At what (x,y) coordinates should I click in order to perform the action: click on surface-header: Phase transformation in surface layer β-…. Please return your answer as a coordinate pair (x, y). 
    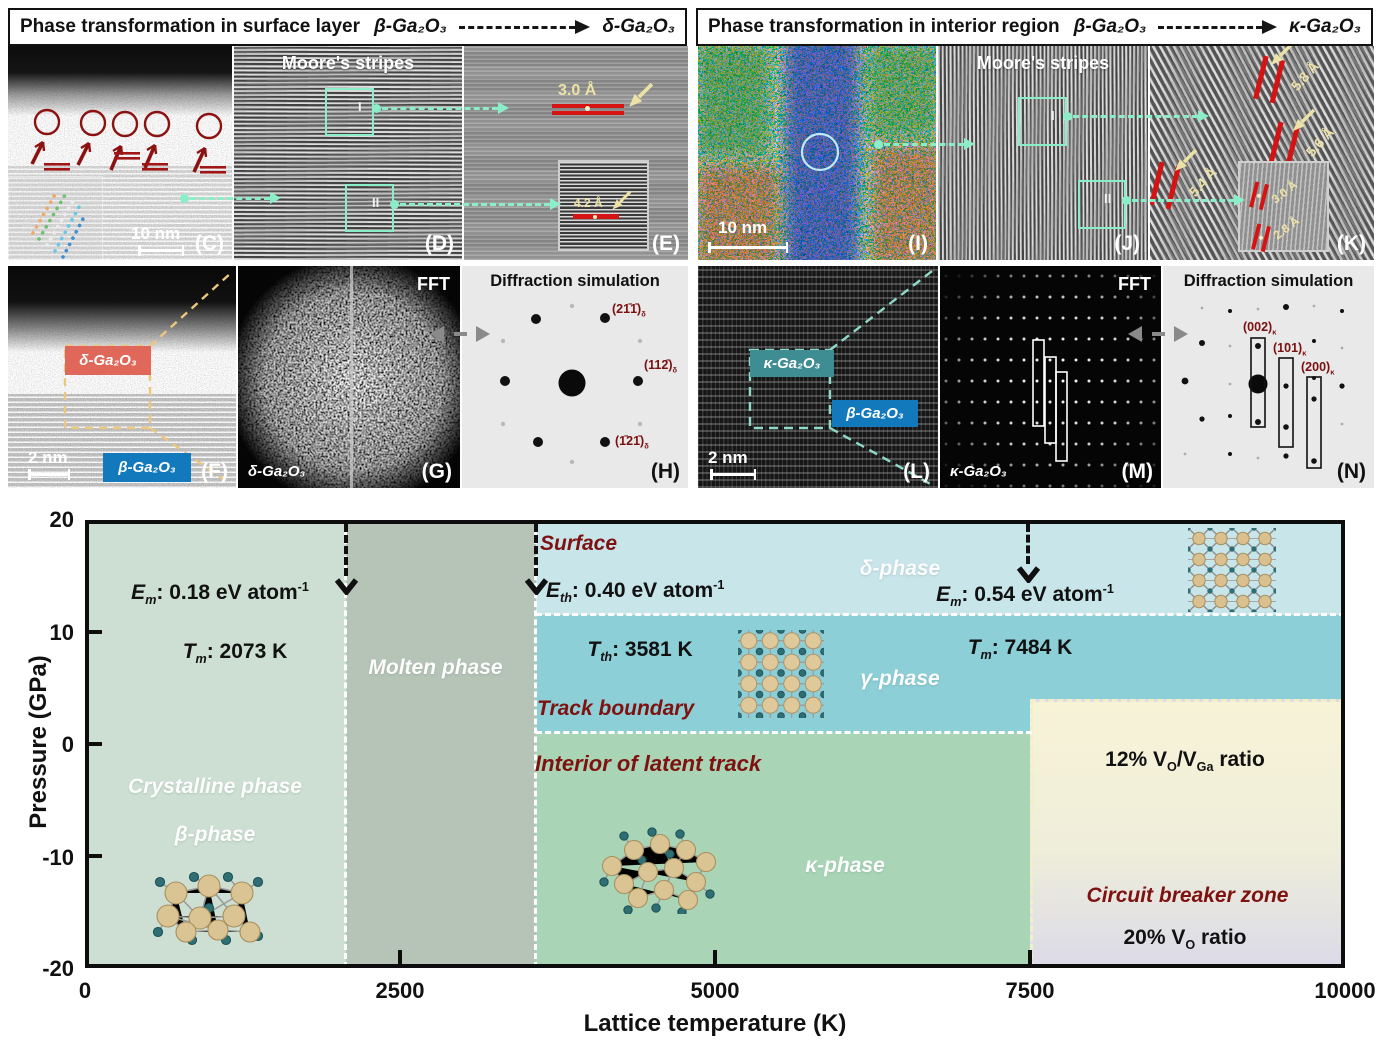
    Looking at the image, I should click on (347, 27).